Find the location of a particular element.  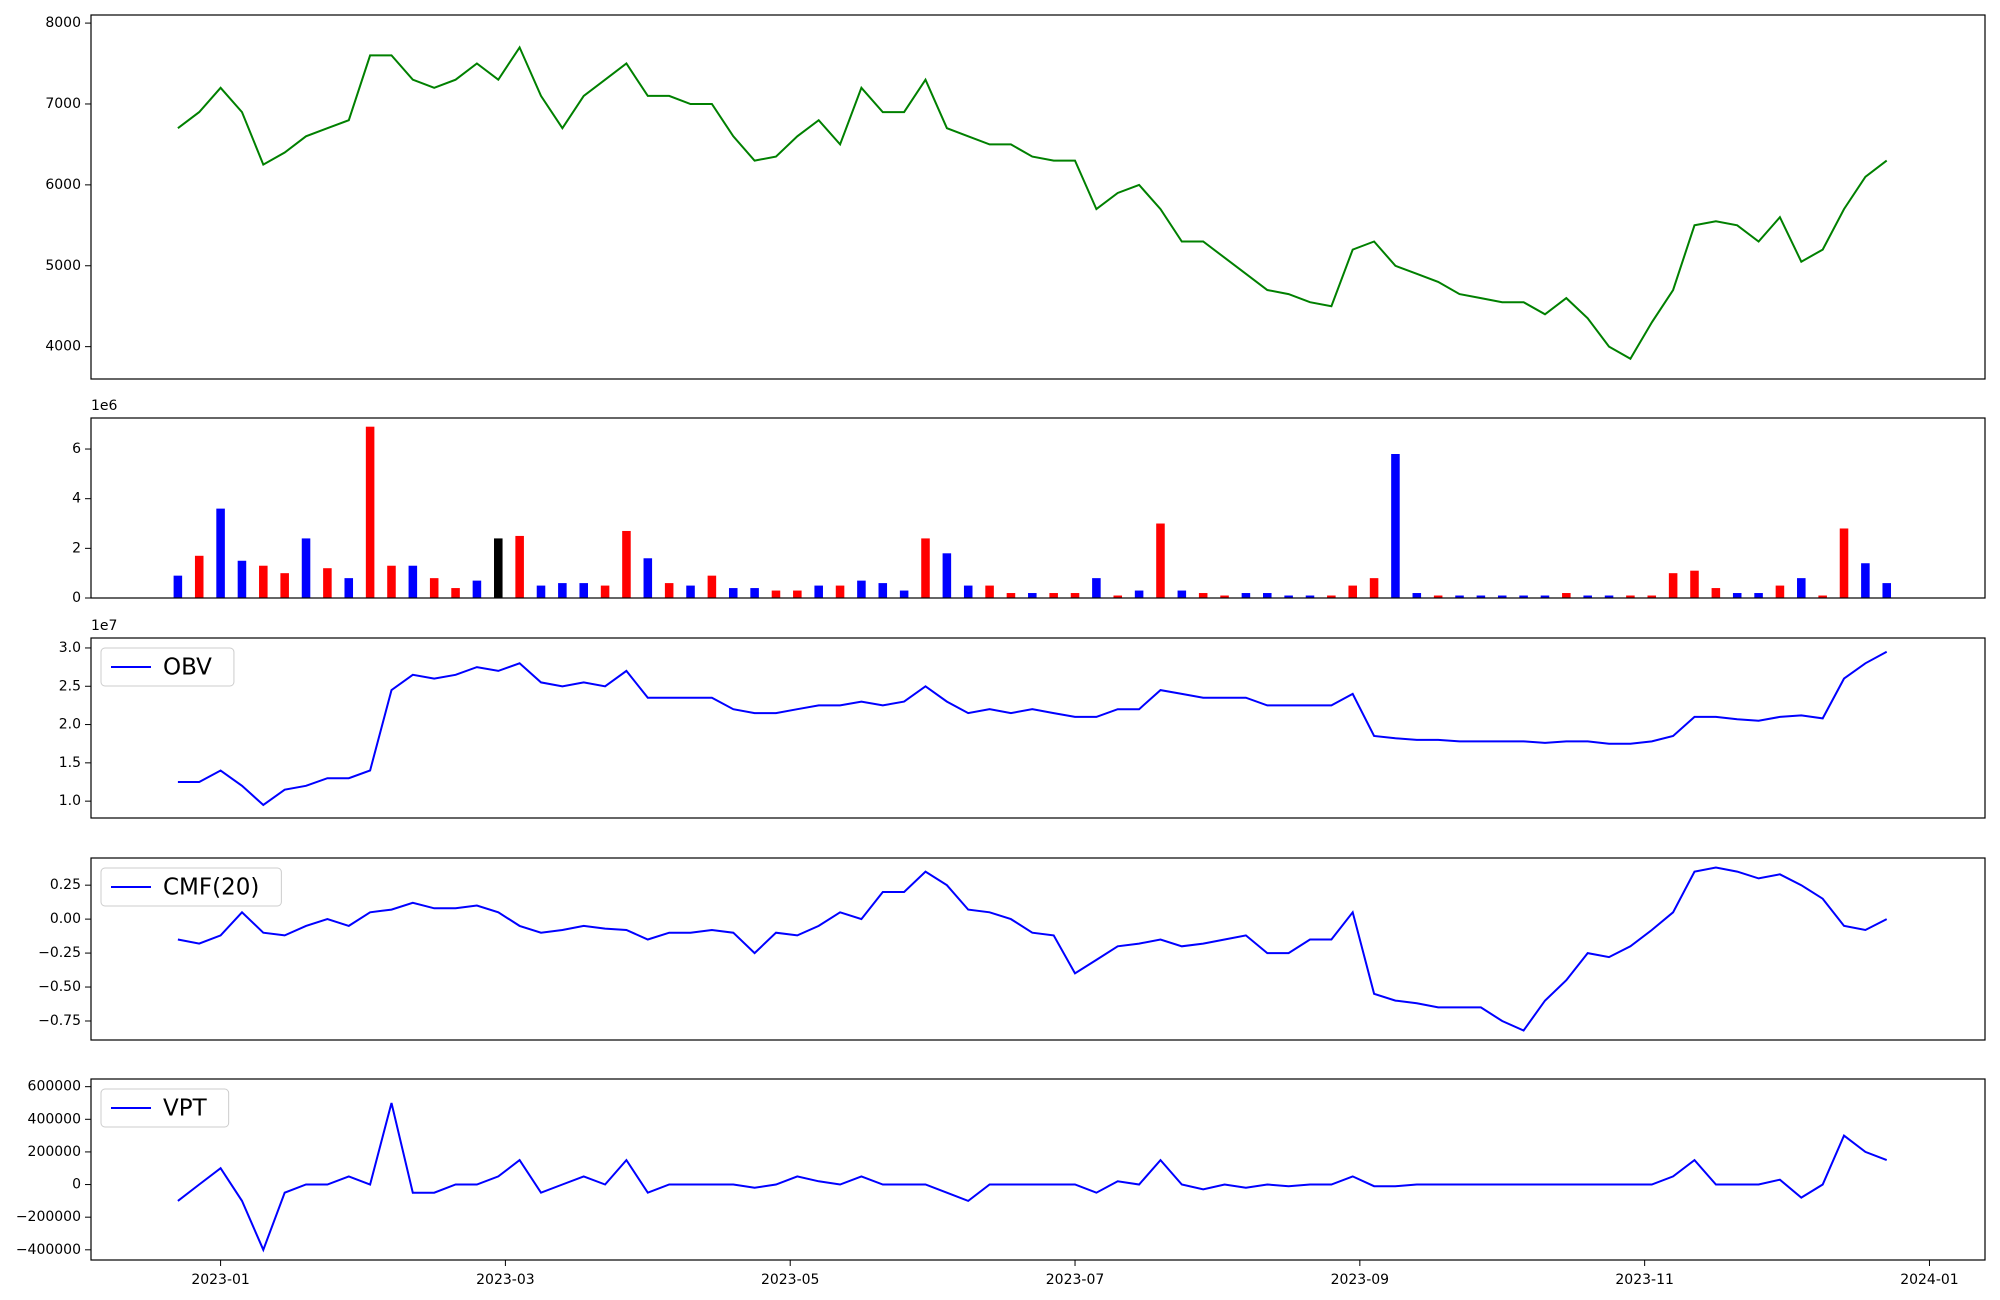

x-tick-label: 2023-11 is located at coordinates (1644, 1280).